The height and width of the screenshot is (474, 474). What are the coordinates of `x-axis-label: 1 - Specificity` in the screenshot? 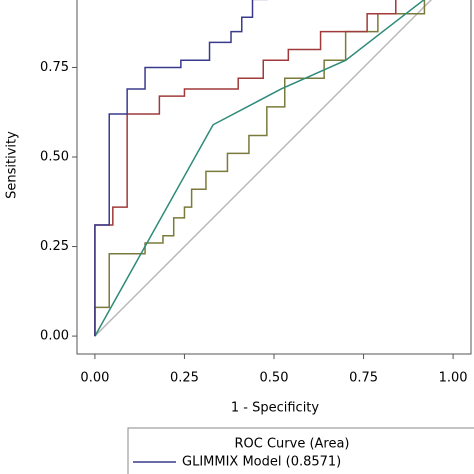 It's located at (275, 408).